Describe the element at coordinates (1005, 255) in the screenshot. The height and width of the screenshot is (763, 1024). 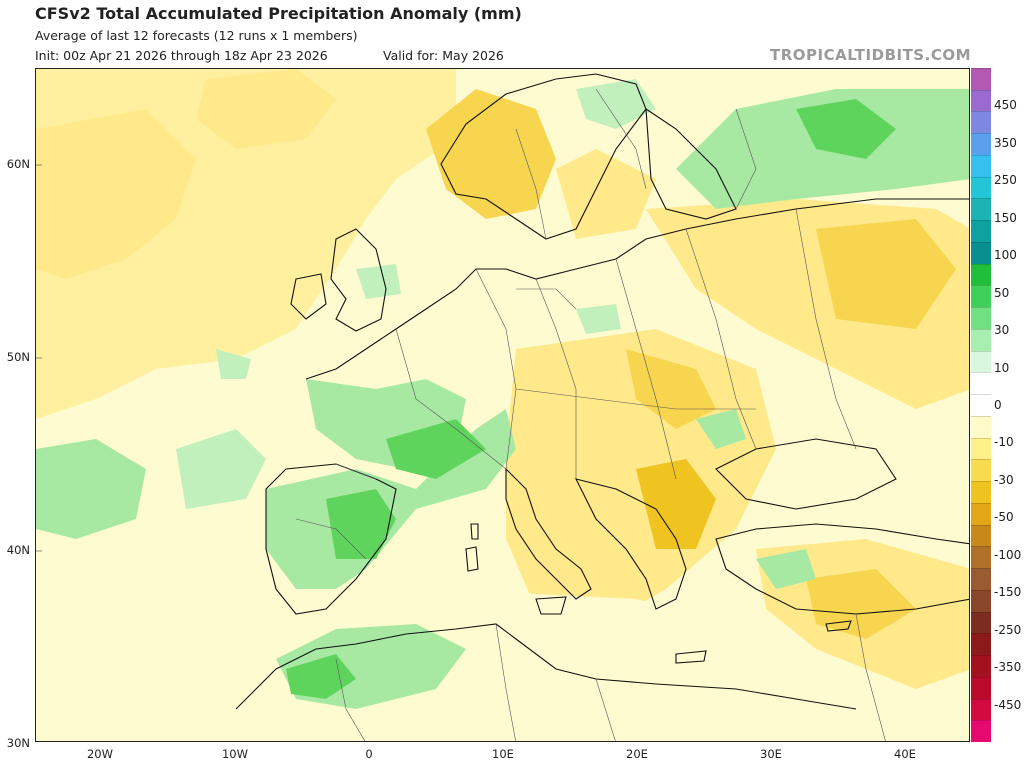
I see `legend-label: 100` at that location.